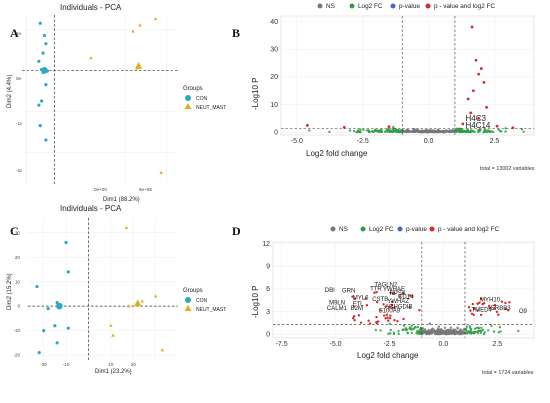 Image resolution: width=550 pixels, height=403 pixels. What do you see at coordinates (400, 229) in the screenshot?
I see `panel-d-legend-p-marker` at bounding box center [400, 229].